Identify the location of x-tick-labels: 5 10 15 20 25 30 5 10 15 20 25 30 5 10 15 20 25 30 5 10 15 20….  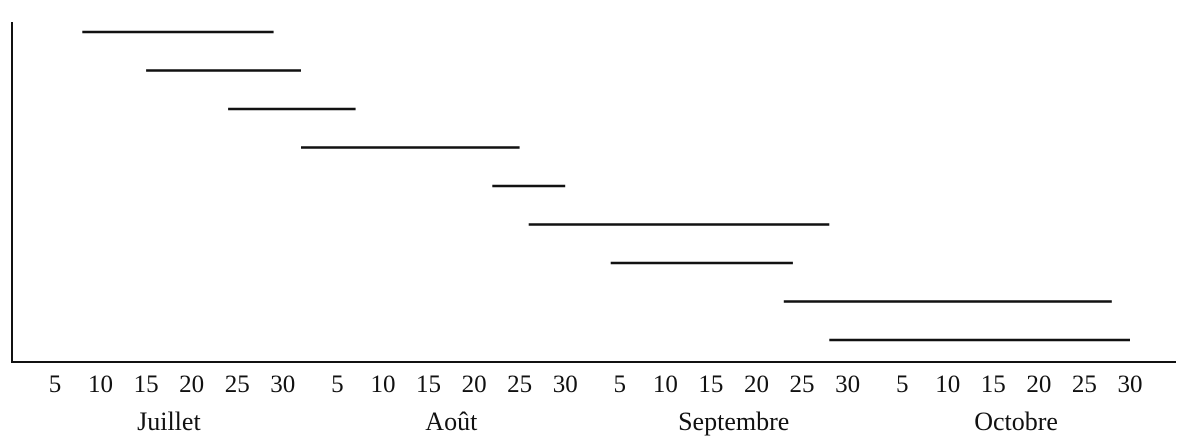
(596, 384).